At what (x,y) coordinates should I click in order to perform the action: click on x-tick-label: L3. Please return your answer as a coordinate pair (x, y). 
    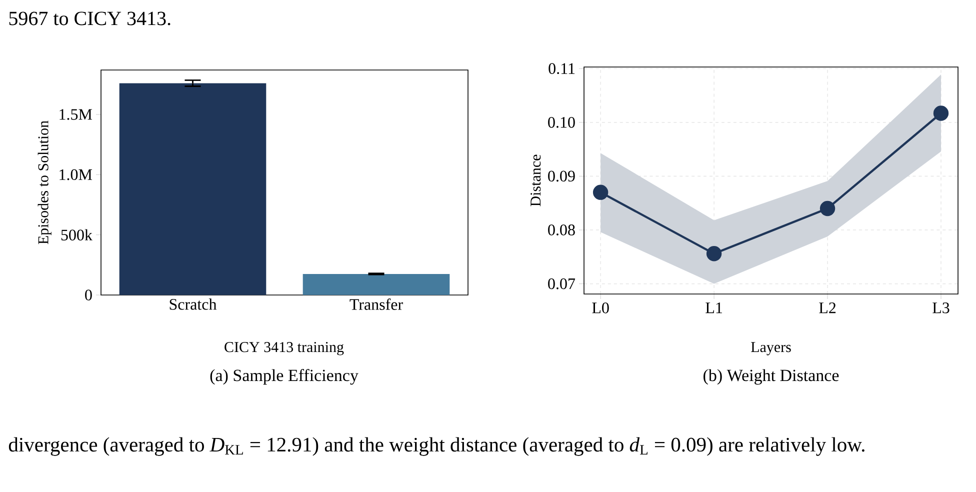
    Looking at the image, I should click on (941, 308).